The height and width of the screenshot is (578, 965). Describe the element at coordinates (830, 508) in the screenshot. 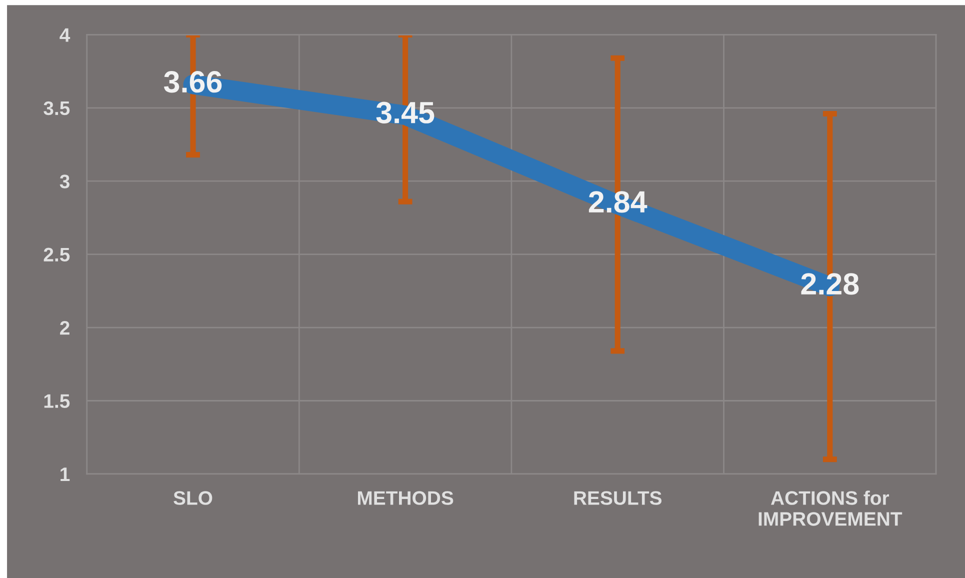

I see `x-tick-label: ACTIONS for IMPROVEMENT` at that location.